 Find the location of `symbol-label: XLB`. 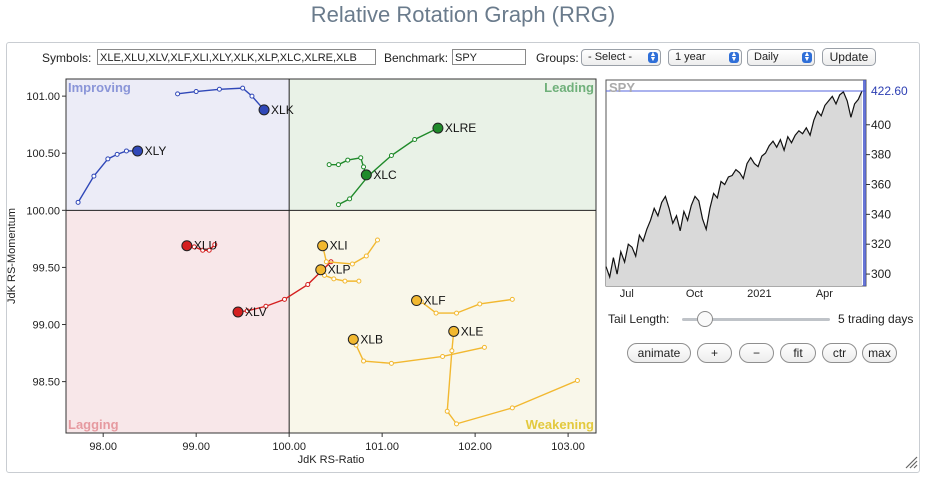

symbol-label: XLB is located at coordinates (371, 339).